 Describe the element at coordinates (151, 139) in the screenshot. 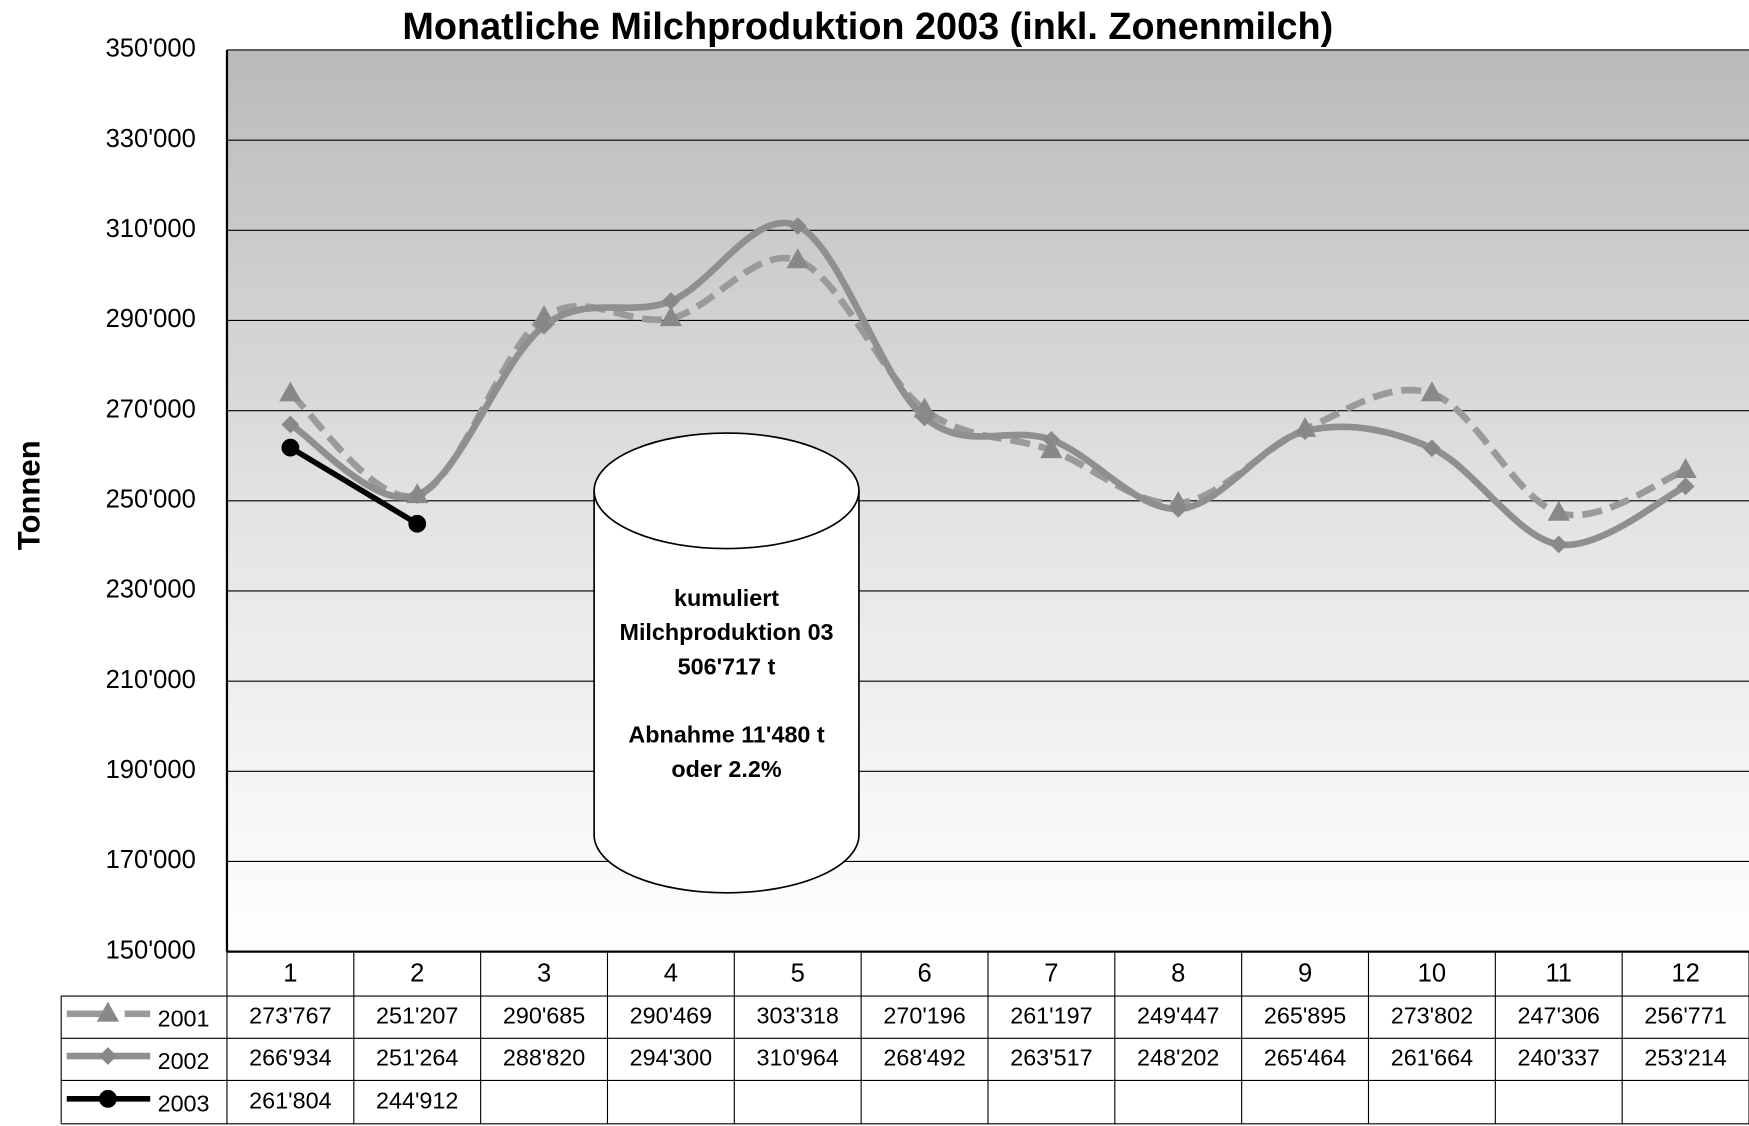

I see `y-tick-label: 330'000` at that location.